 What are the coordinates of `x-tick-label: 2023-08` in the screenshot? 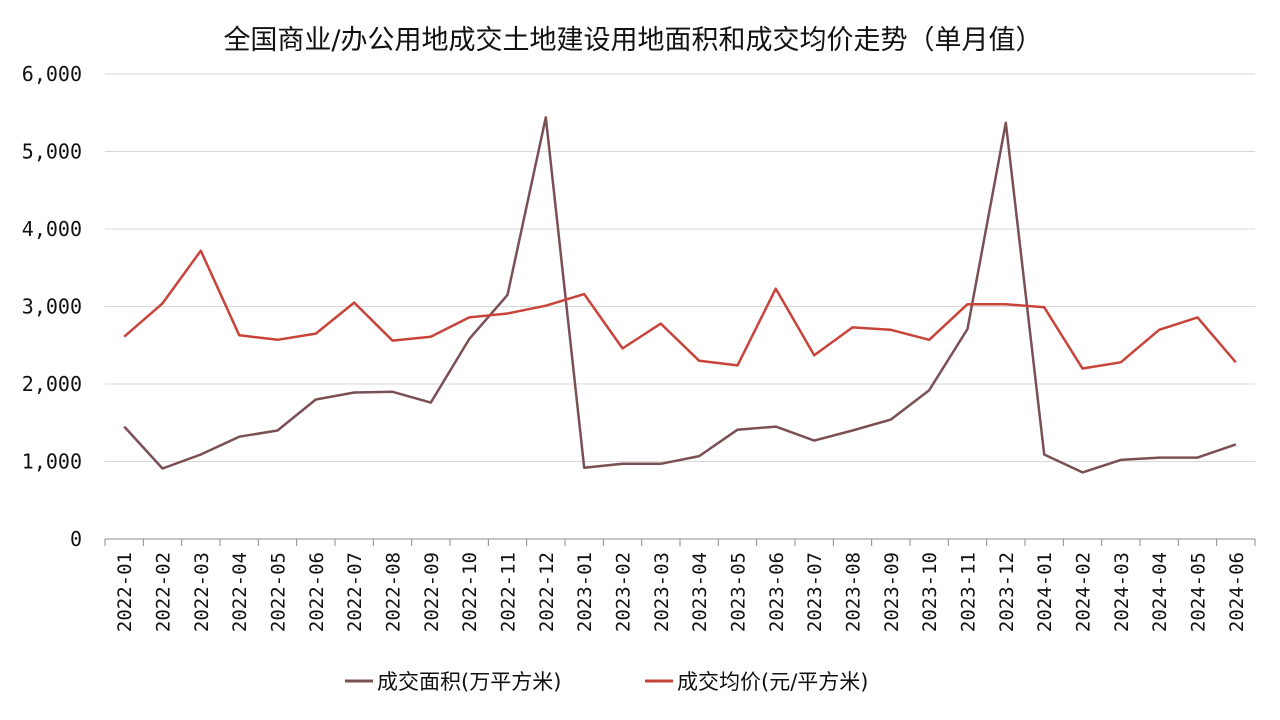 It's located at (854, 592).